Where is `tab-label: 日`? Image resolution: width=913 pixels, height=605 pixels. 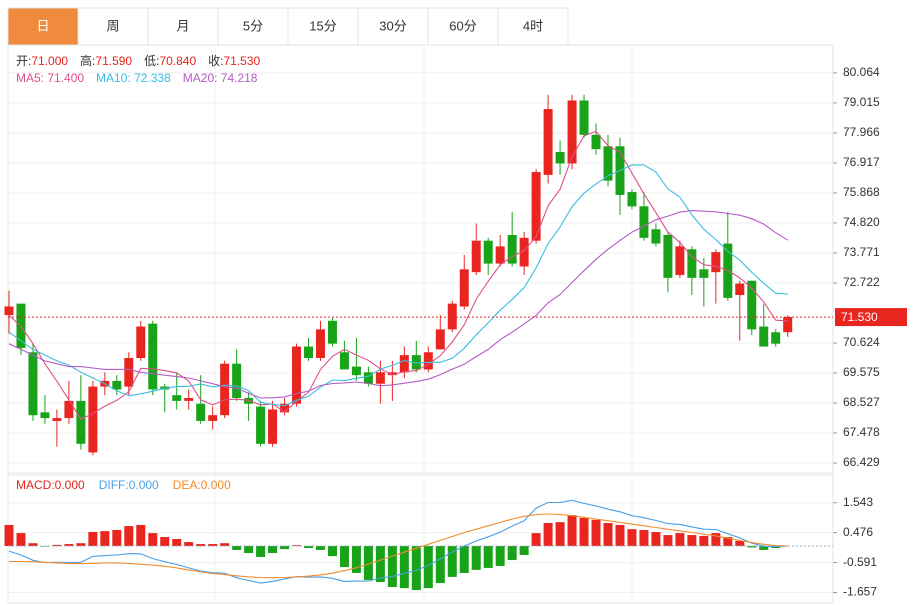 tab-label: 日 is located at coordinates (42, 25).